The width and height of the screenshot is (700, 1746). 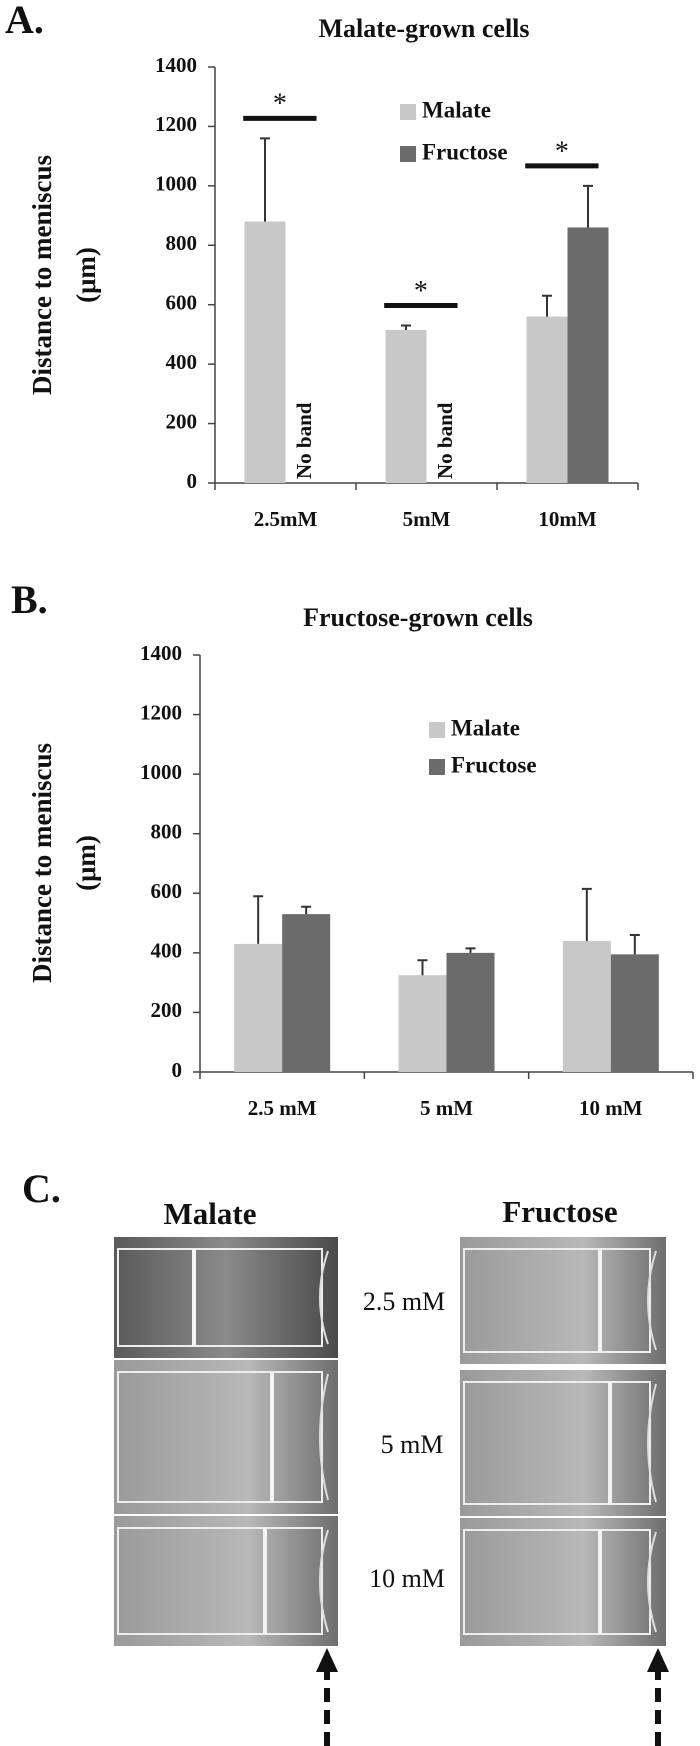 I want to click on panel-label: C., so click(x=41, y=1188).